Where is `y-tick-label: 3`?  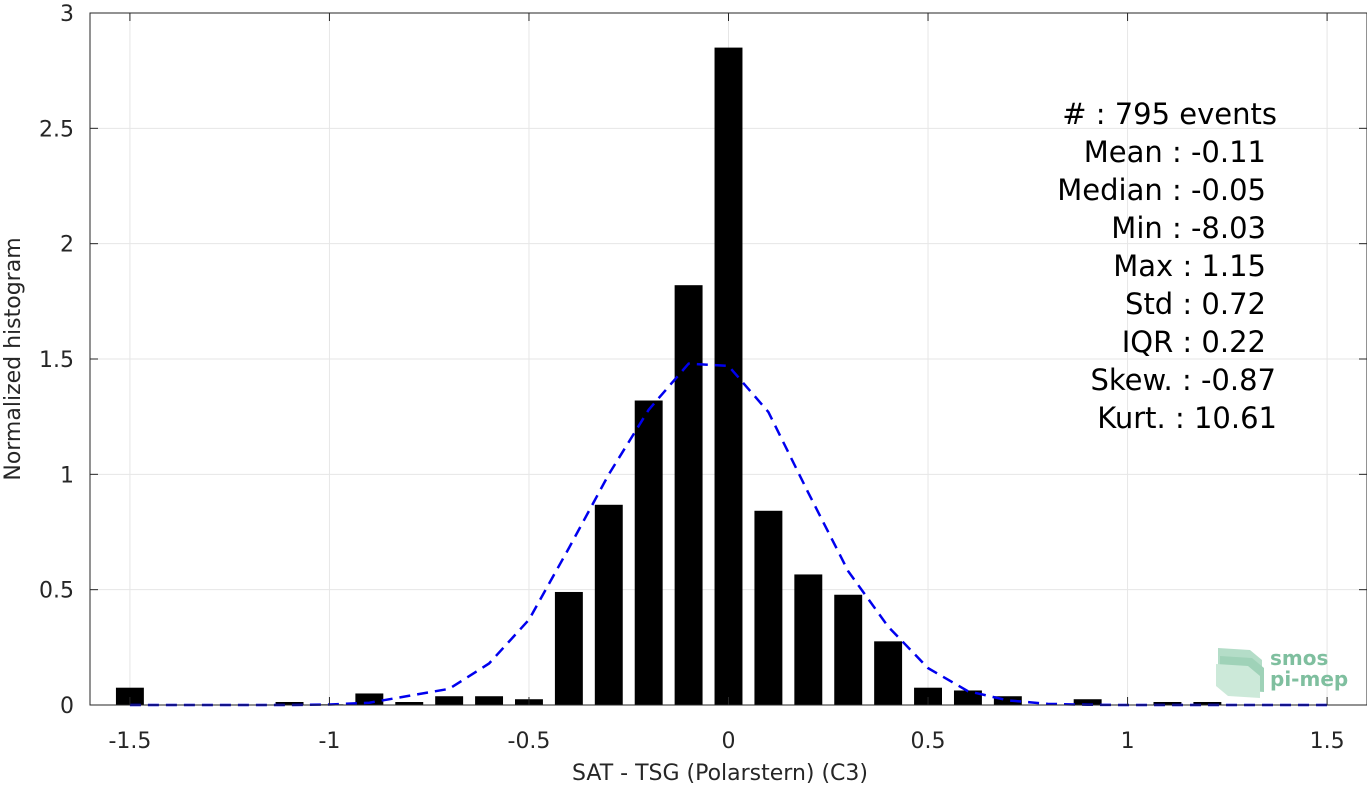 y-tick-label: 3 is located at coordinates (67, 14).